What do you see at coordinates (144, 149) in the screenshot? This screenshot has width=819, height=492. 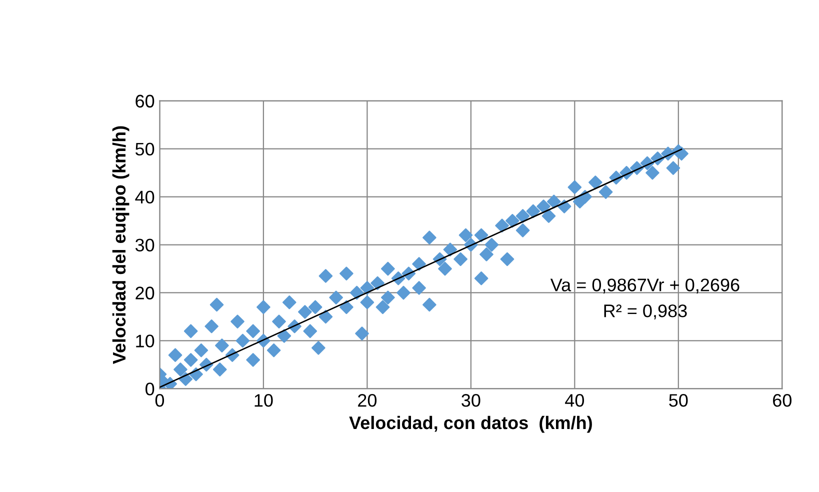 I see `y-tick-label: 50` at bounding box center [144, 149].